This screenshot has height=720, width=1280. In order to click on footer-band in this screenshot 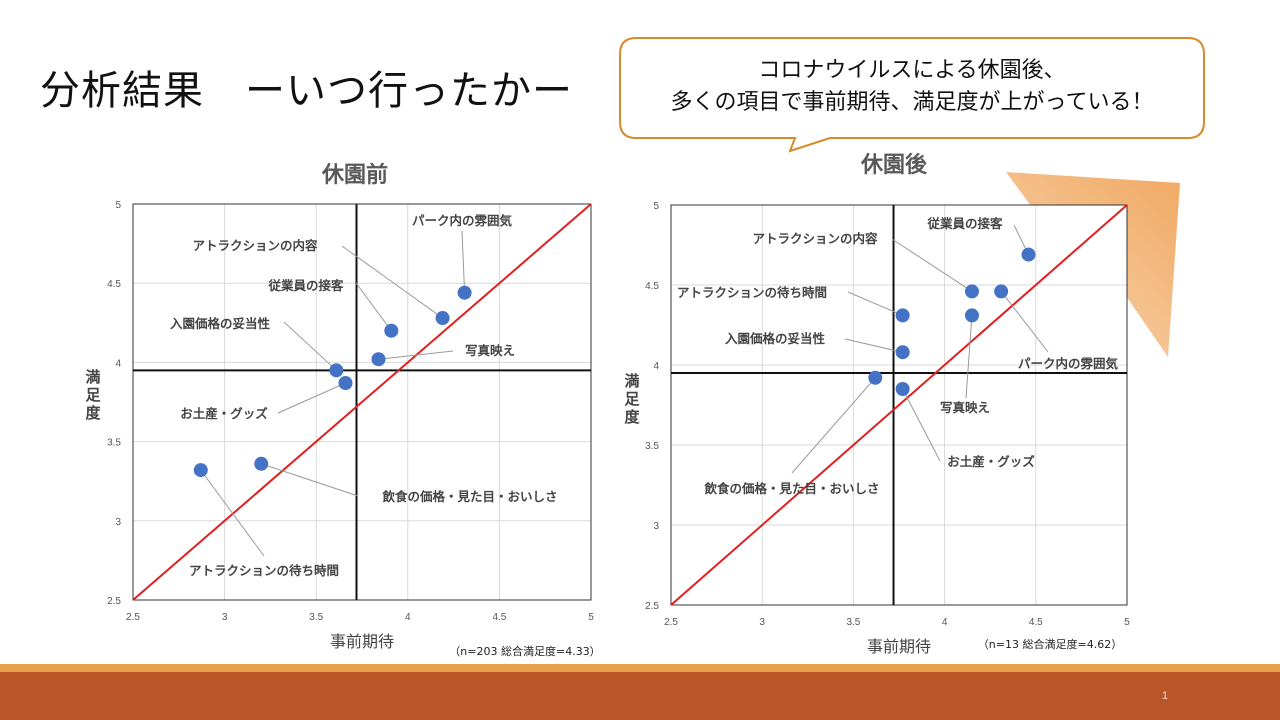, I will do `click(640, 696)`.